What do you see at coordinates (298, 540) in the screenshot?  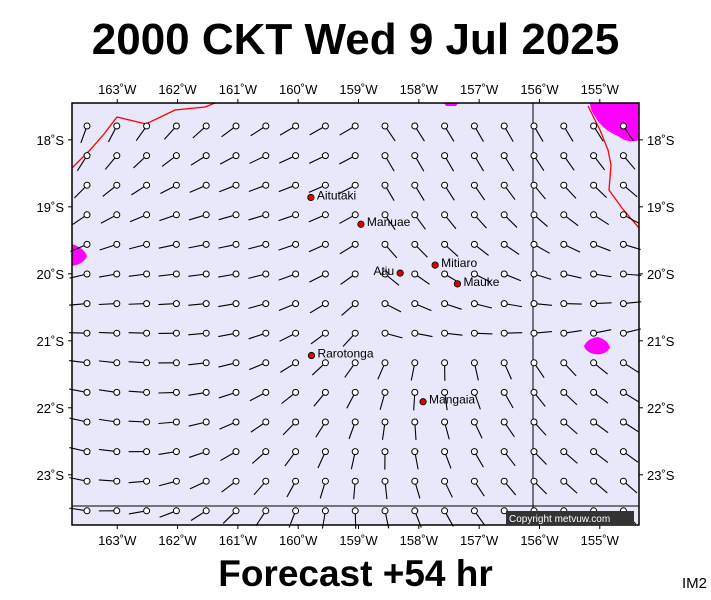 I see `lon-label-bottom: 160˚W` at bounding box center [298, 540].